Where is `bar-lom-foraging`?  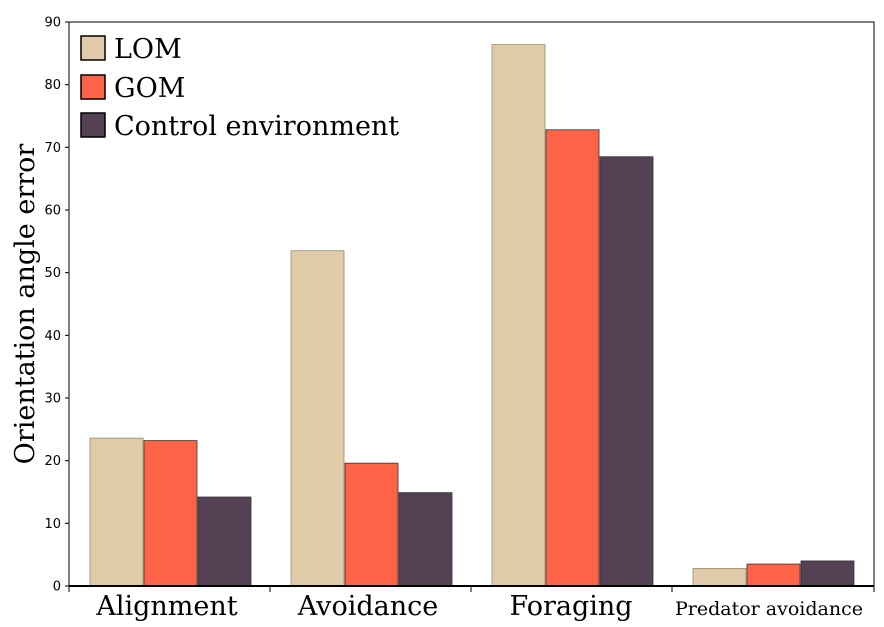 bar-lom-foraging is located at coordinates (518, 315).